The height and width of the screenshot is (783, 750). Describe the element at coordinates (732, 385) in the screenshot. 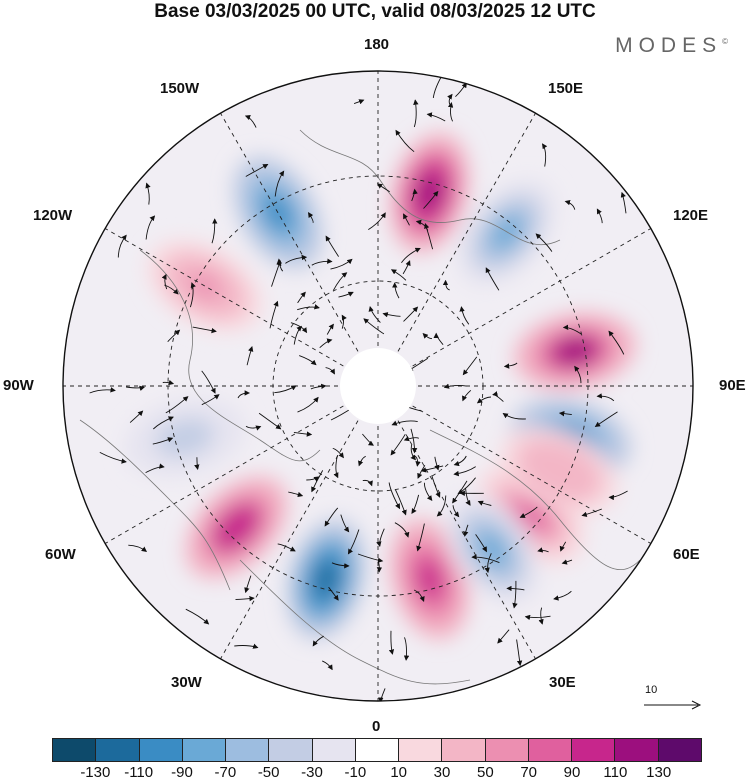

I see `lon-label-90e: 90E` at that location.